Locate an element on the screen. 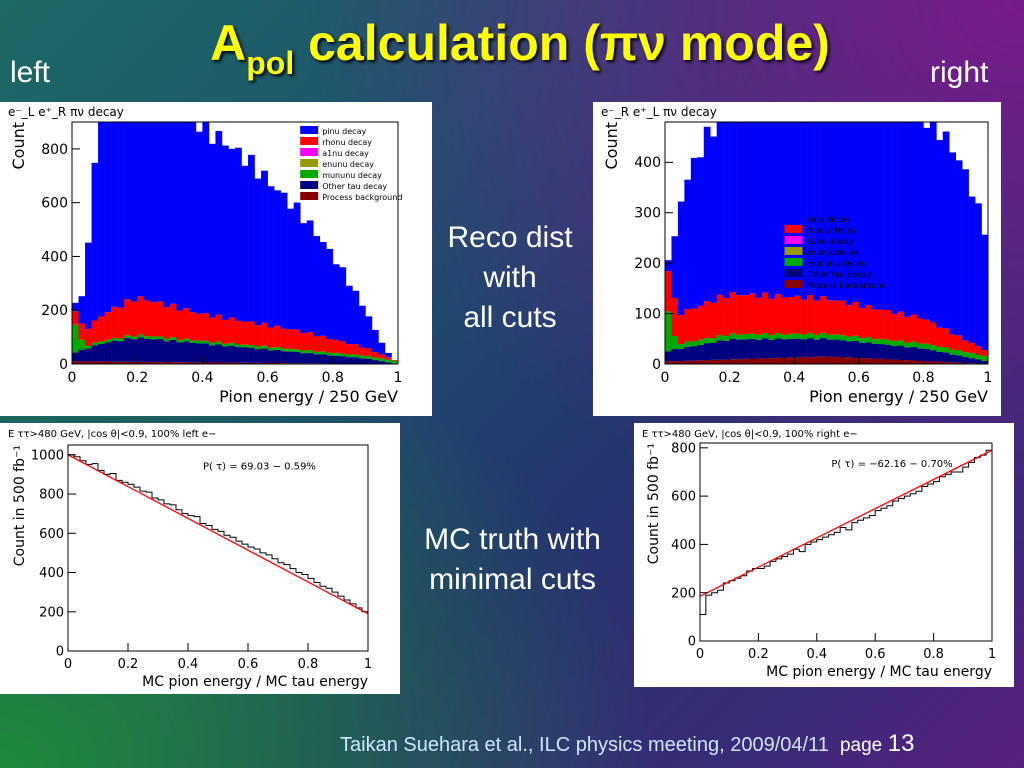  y-tick-label: 1000 is located at coordinates (47, 455).